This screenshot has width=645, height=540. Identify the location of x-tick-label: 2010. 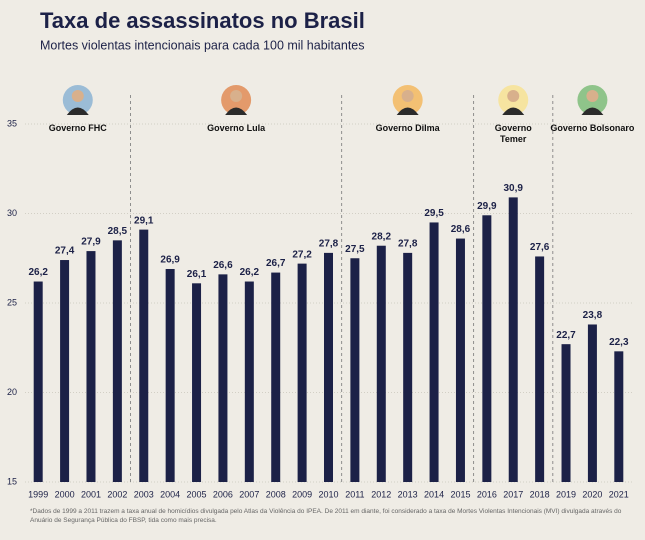
(328, 494).